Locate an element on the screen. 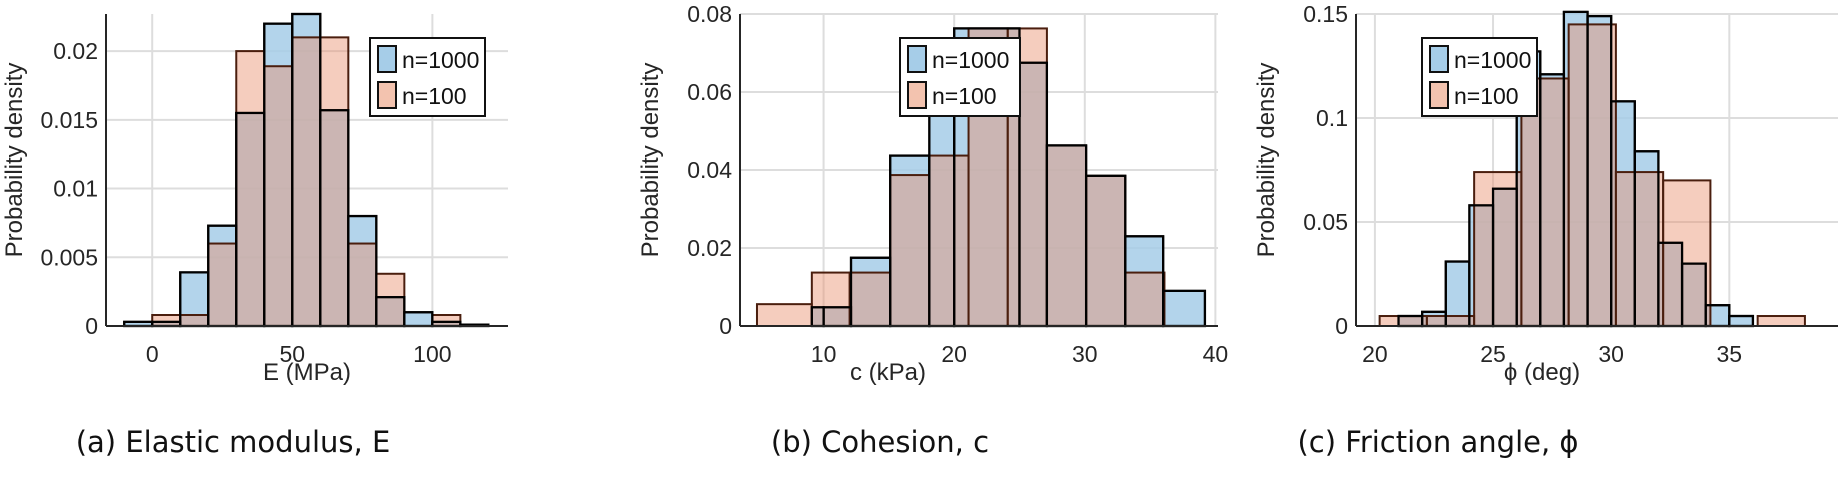  x-tick-label: 10 is located at coordinates (824, 354).